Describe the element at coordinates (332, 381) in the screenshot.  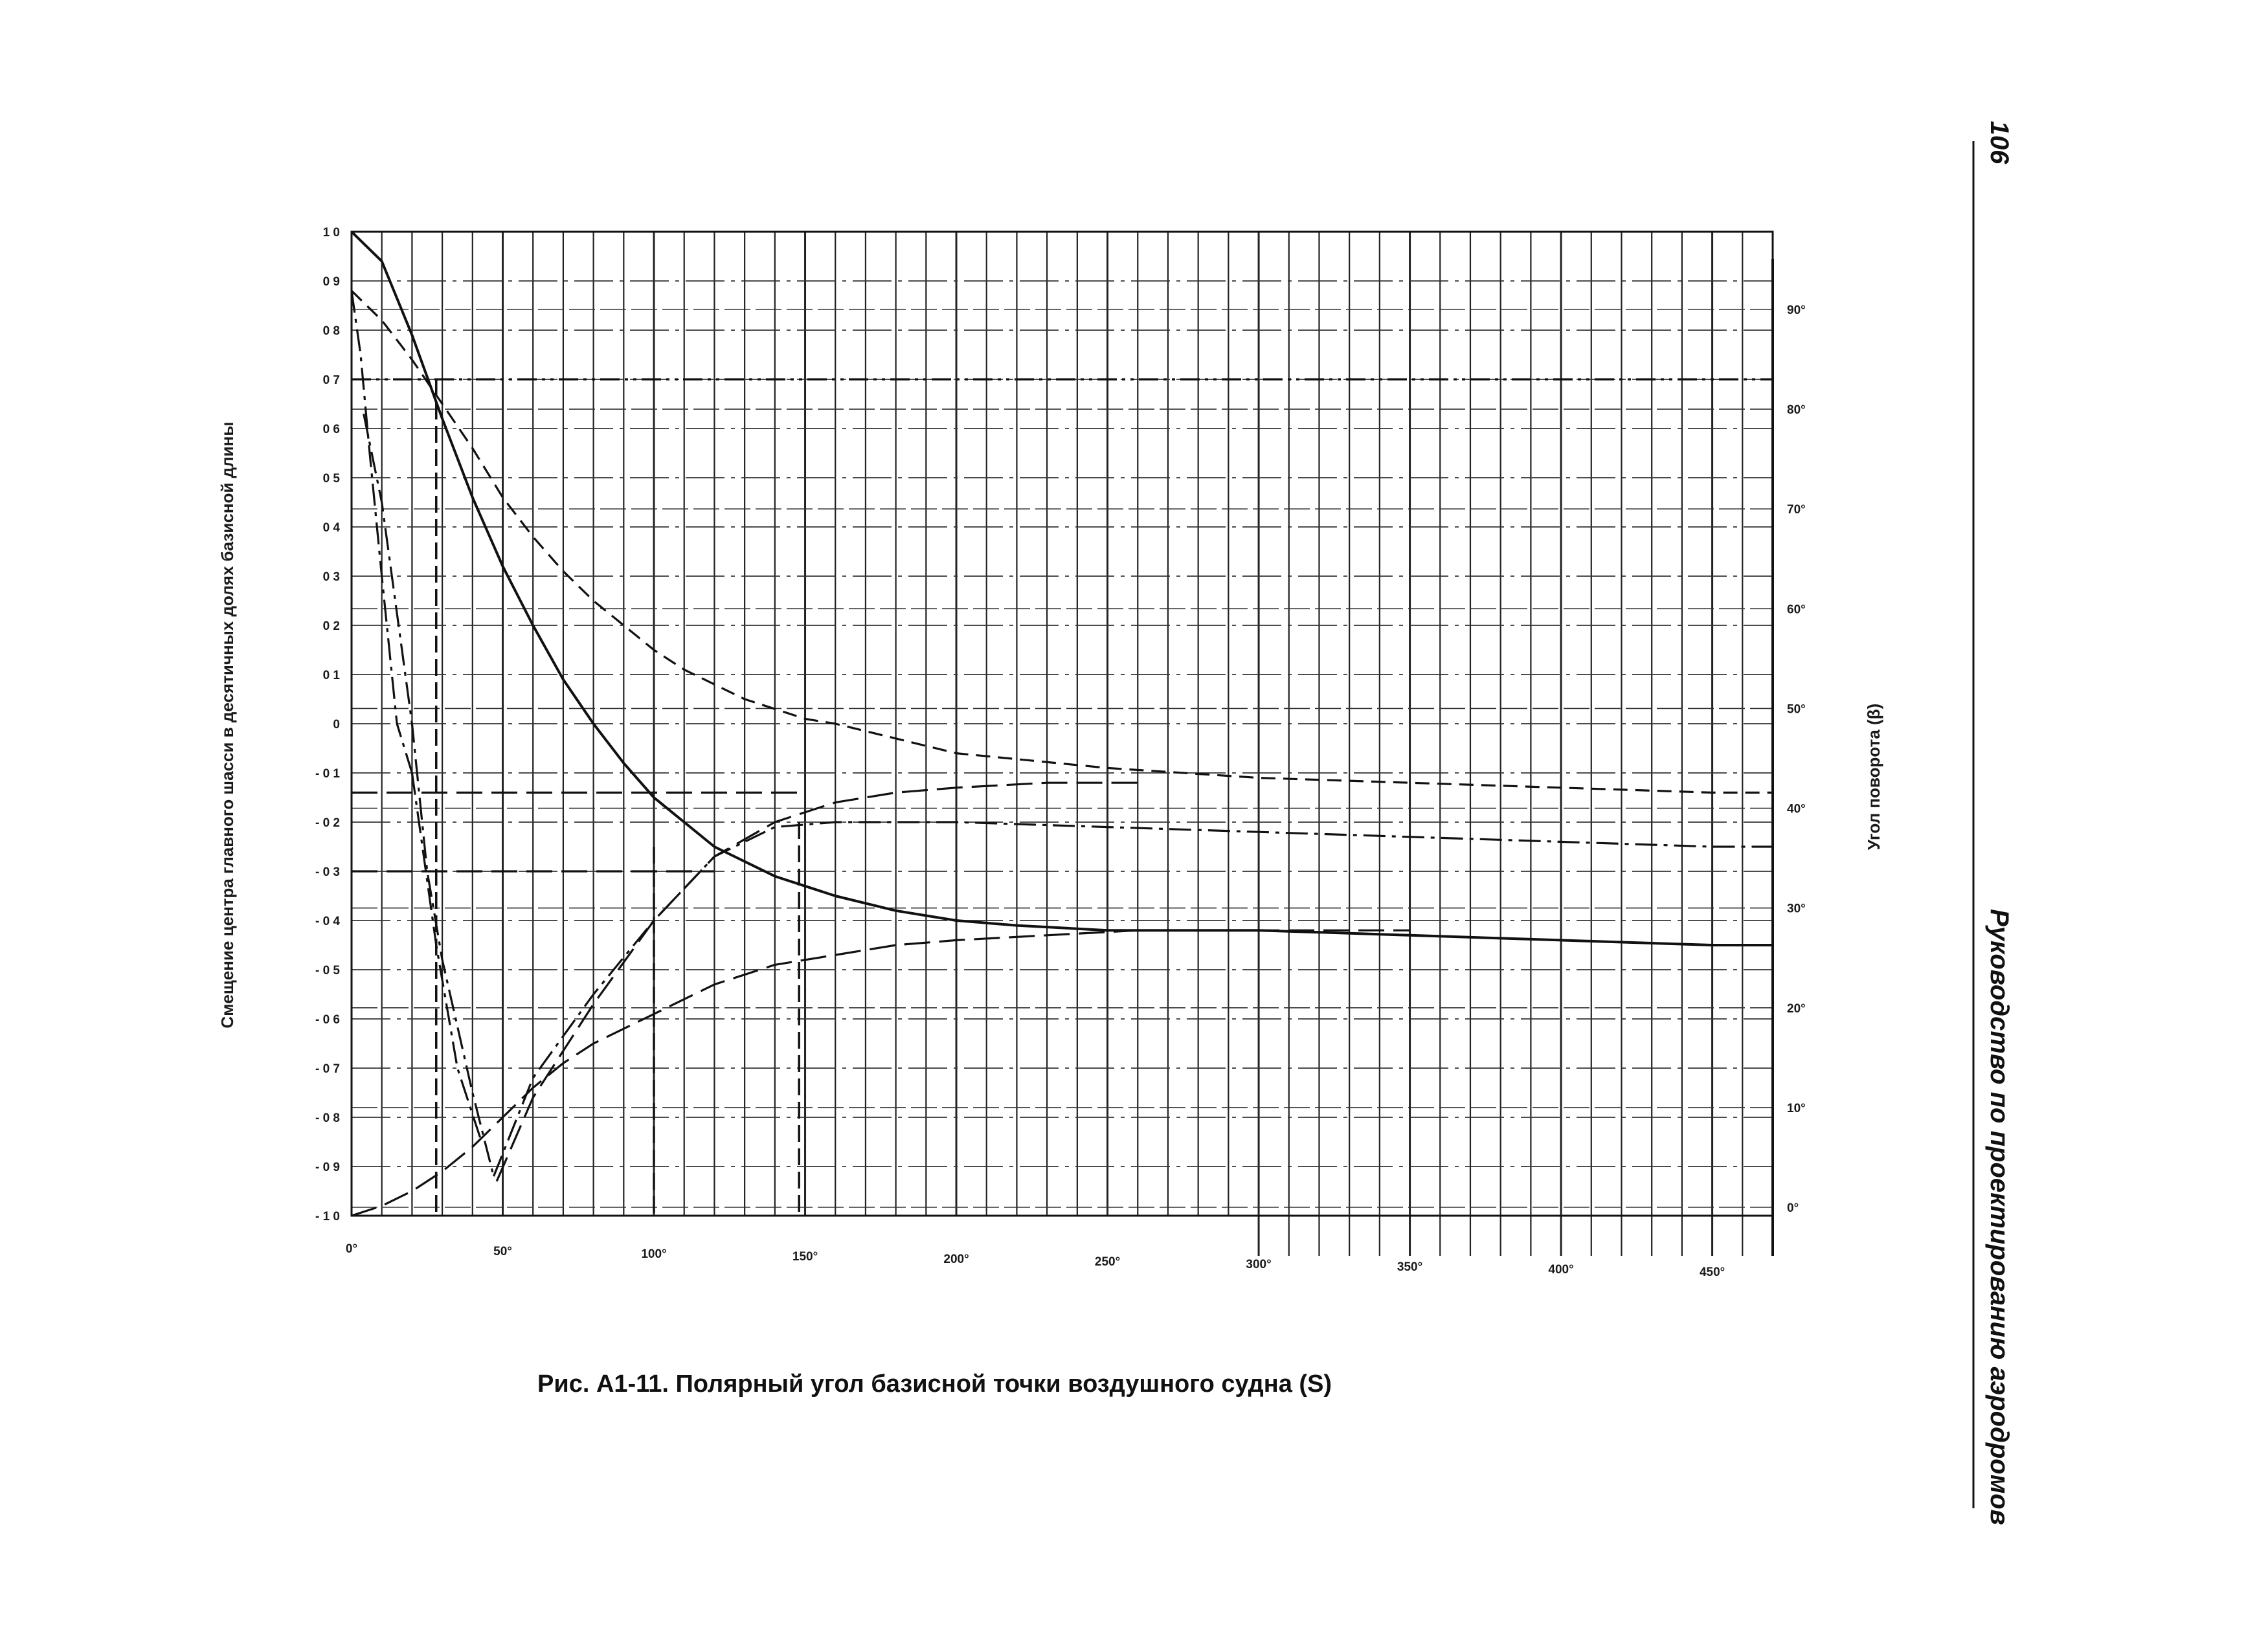
I see `y-left-tick-label: 0 7` at that location.